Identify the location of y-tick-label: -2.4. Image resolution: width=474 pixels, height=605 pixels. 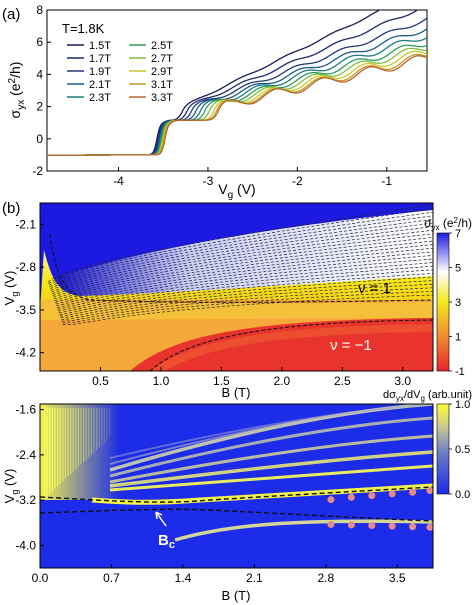
(25, 455).